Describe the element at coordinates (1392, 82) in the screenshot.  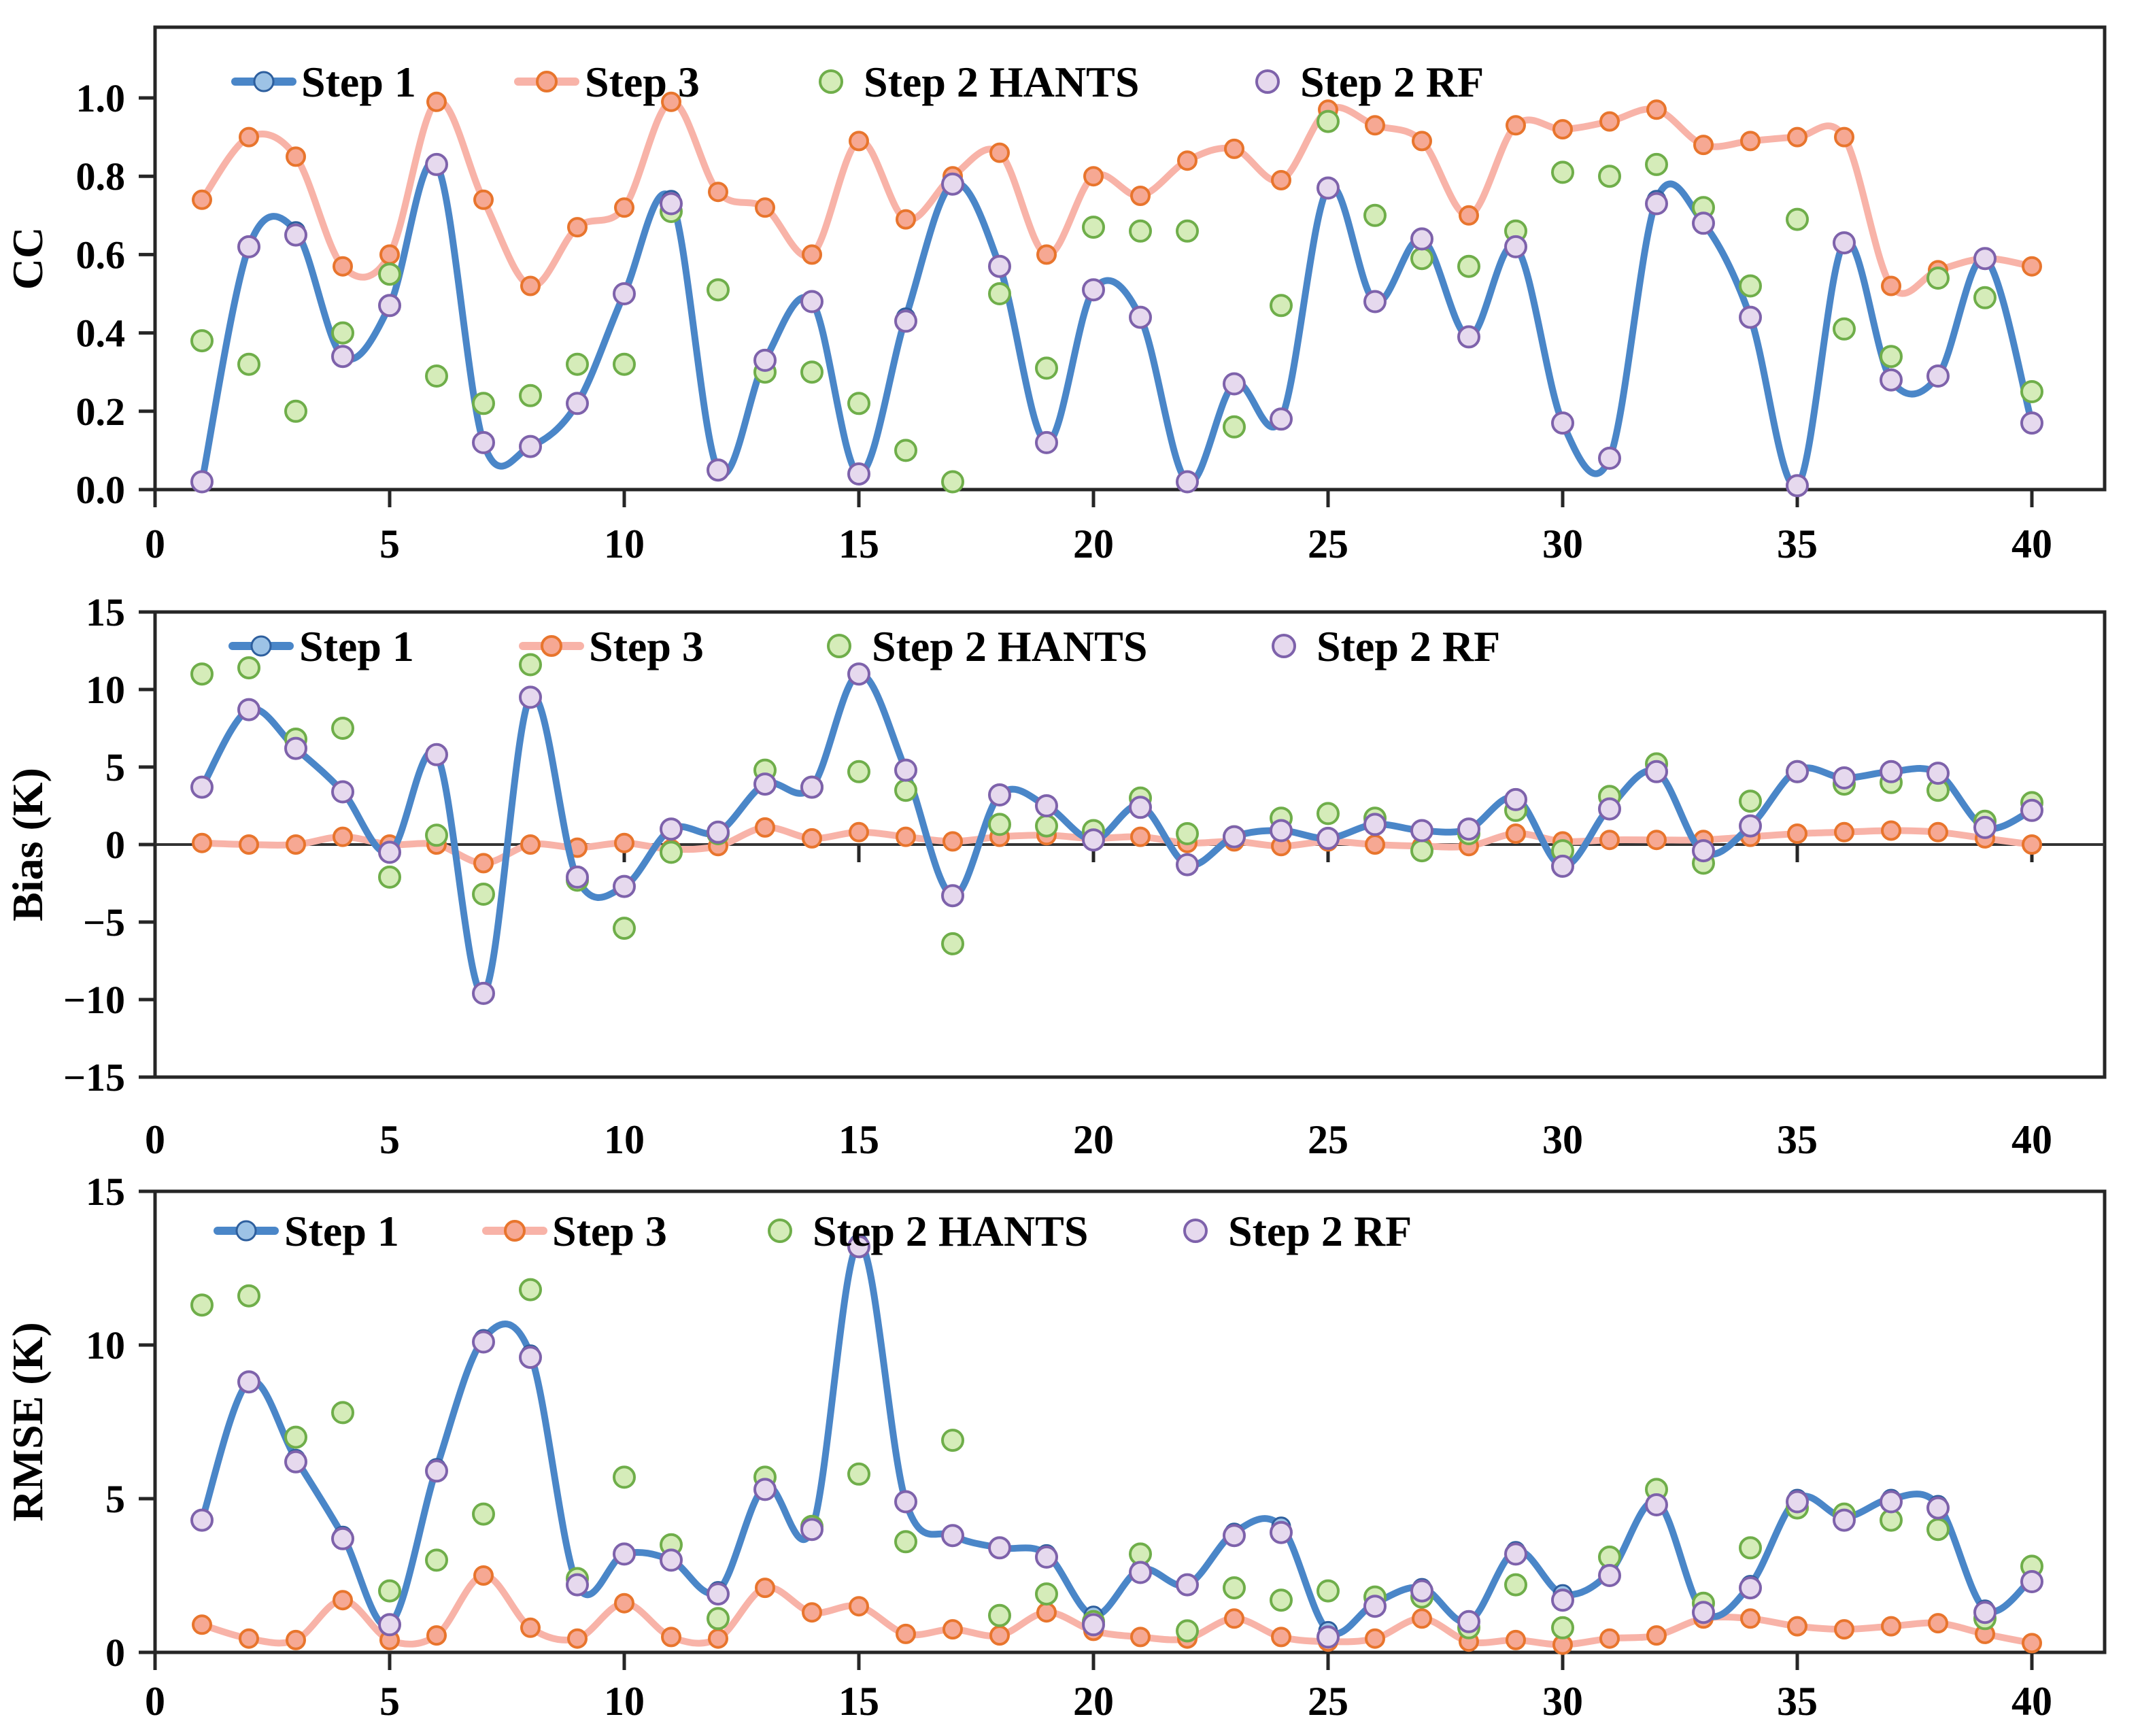
I see `cc-legend-rf-label: Step 2 RF` at that location.